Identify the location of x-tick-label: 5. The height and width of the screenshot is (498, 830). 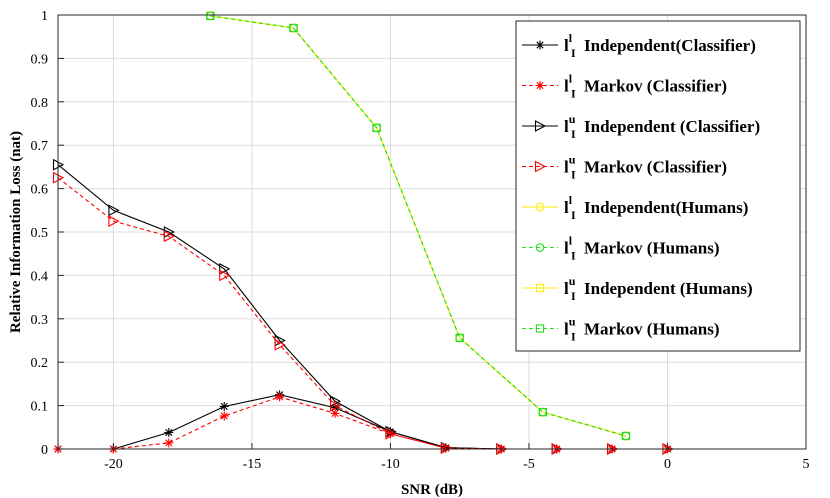
(806, 464).